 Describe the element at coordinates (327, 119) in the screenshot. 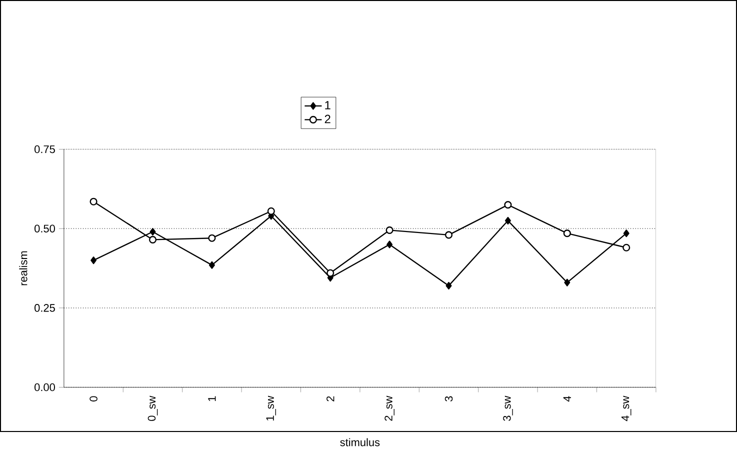

I see `legend-label: 2` at that location.